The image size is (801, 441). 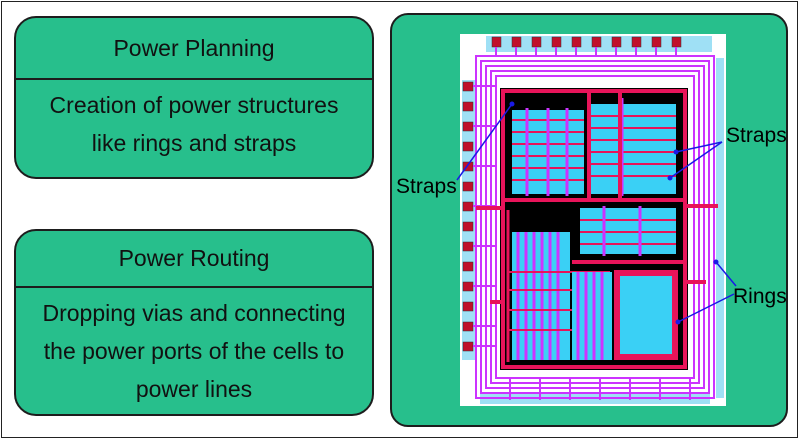 I want to click on arrow-heads, so click(x=614, y=213).